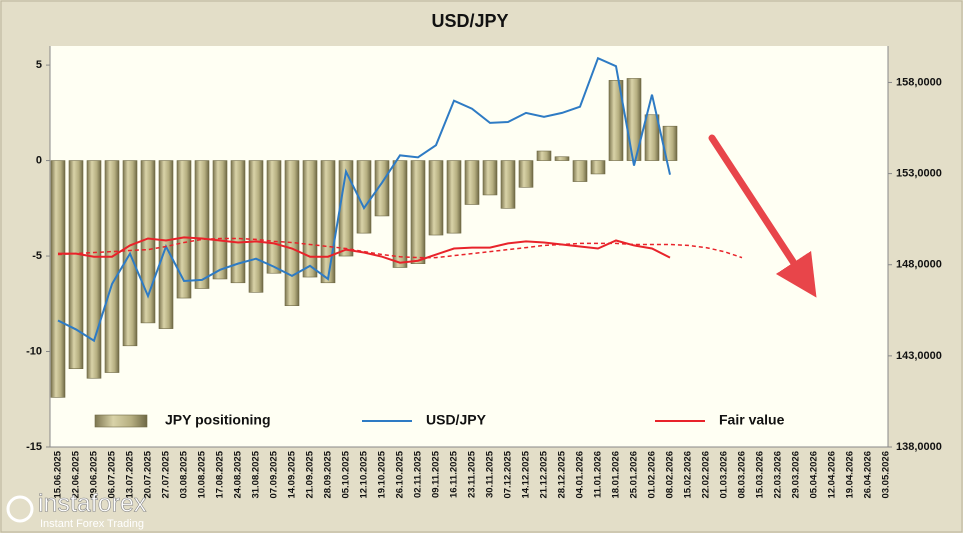 This screenshot has height=533, width=963. I want to click on y2-tick-label: 148,0000, so click(919, 265).